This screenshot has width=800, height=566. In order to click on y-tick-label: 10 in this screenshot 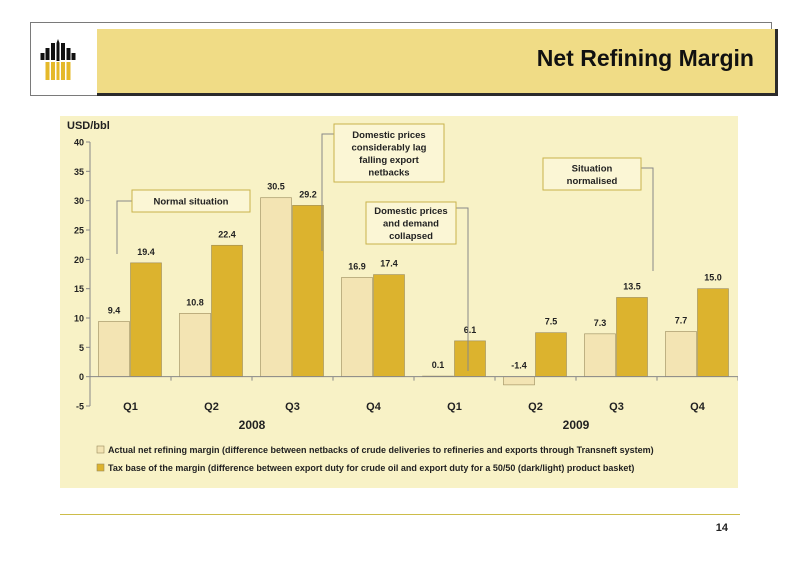, I will do `click(79, 319)`.